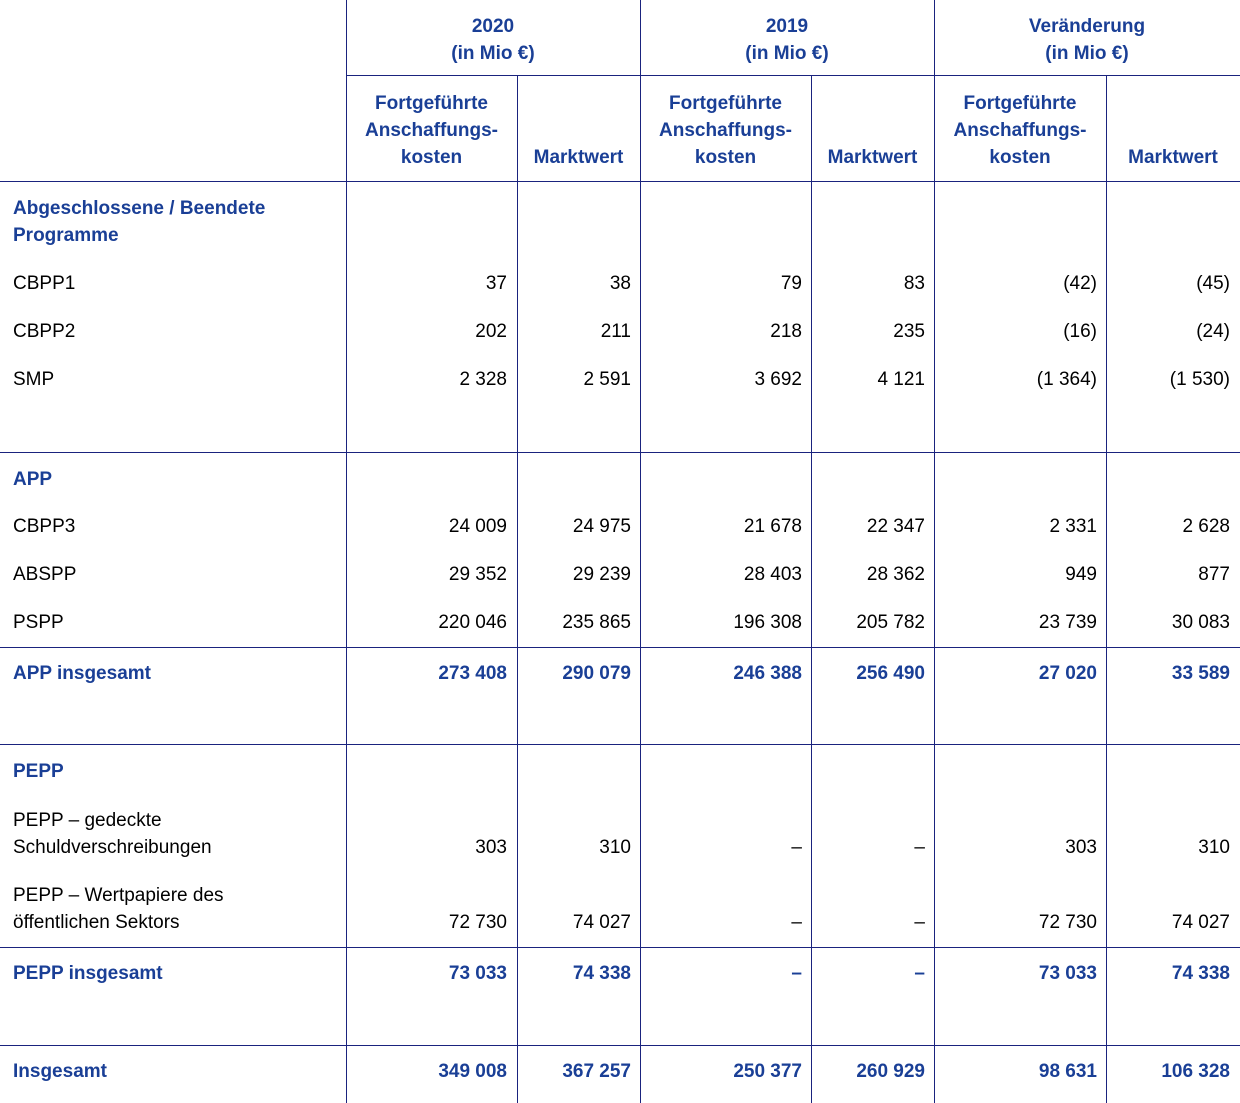  What do you see at coordinates (1067, 622) in the screenshot?
I see `value-cell: 23 739` at bounding box center [1067, 622].